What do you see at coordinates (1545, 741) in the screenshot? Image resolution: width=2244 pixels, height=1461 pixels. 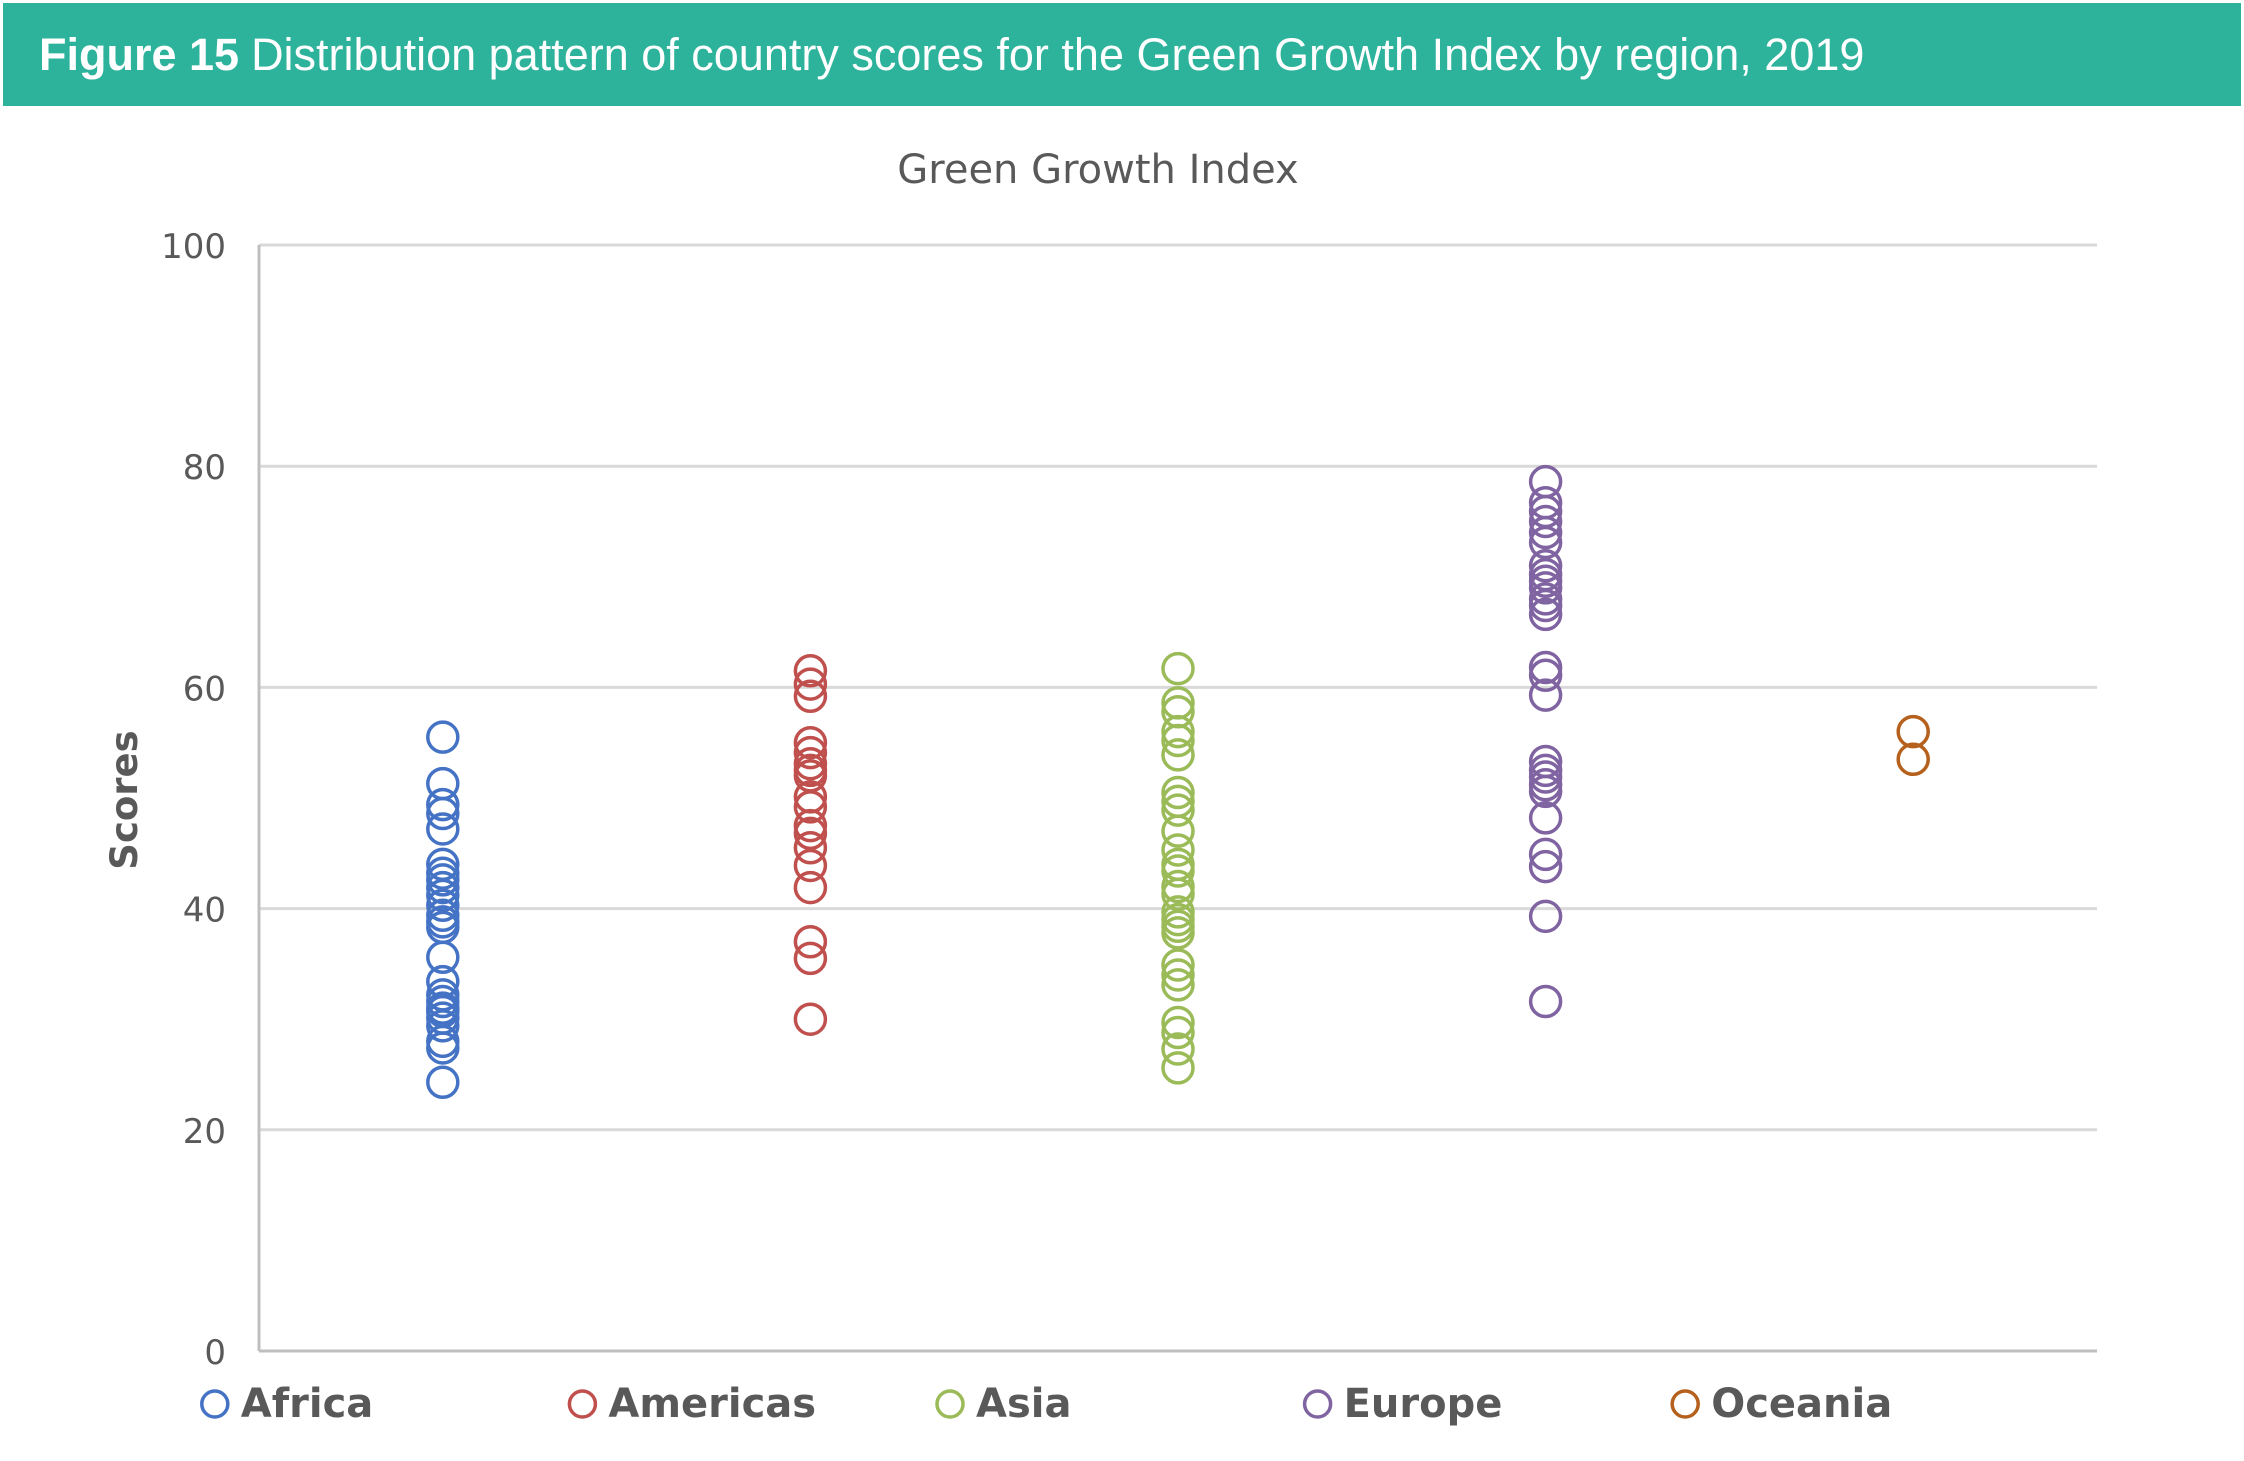 I see `series-europe` at bounding box center [1545, 741].